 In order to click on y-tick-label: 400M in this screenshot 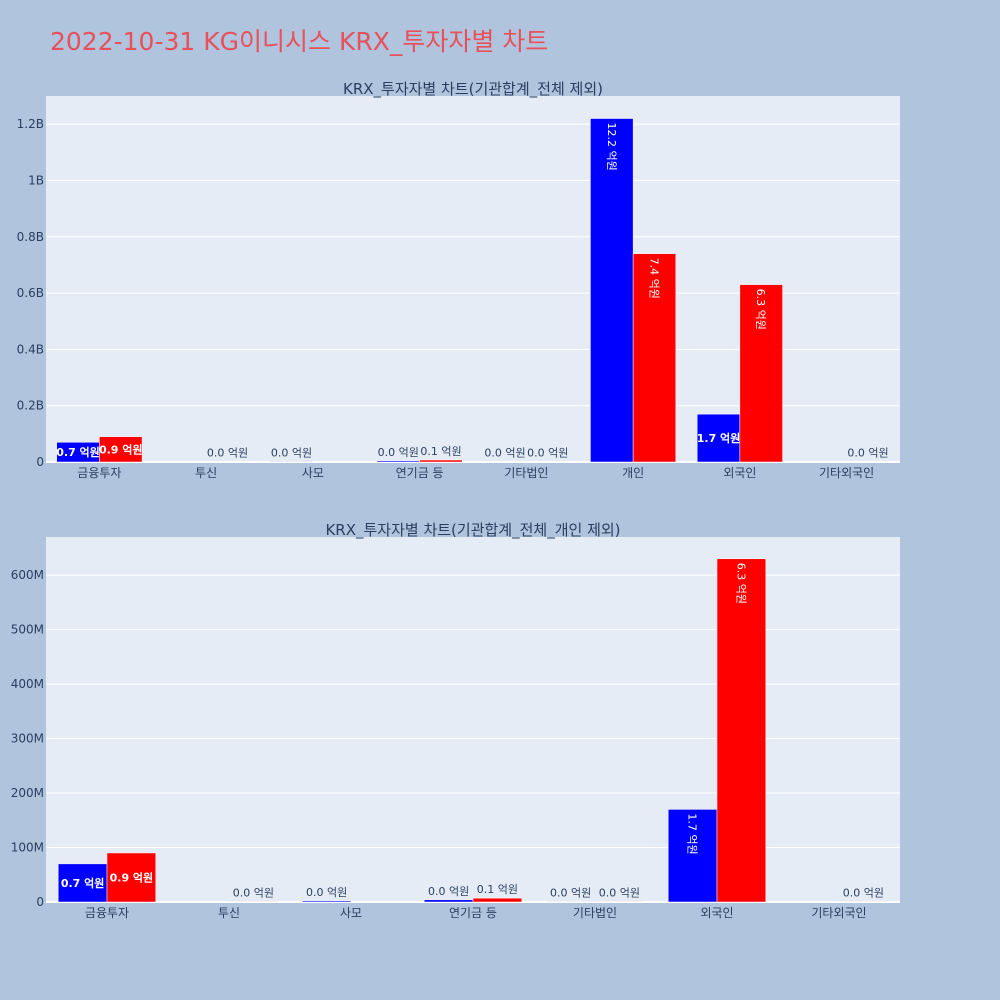, I will do `click(27, 684)`.